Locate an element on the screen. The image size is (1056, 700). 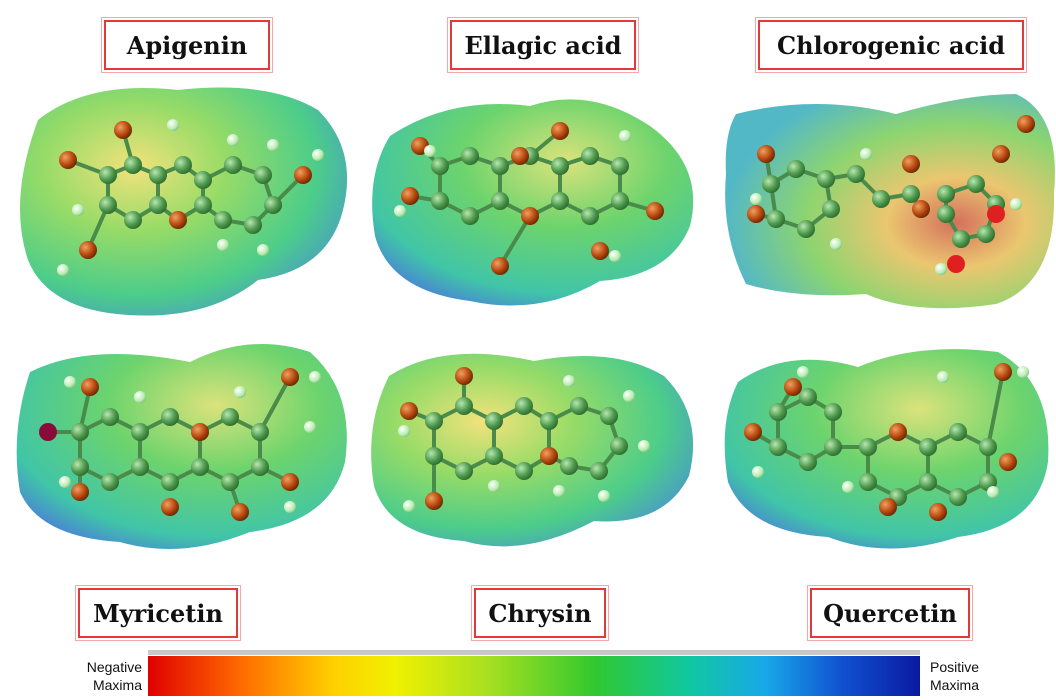
label-chrysin: Chrysin is located at coordinates (540, 613).